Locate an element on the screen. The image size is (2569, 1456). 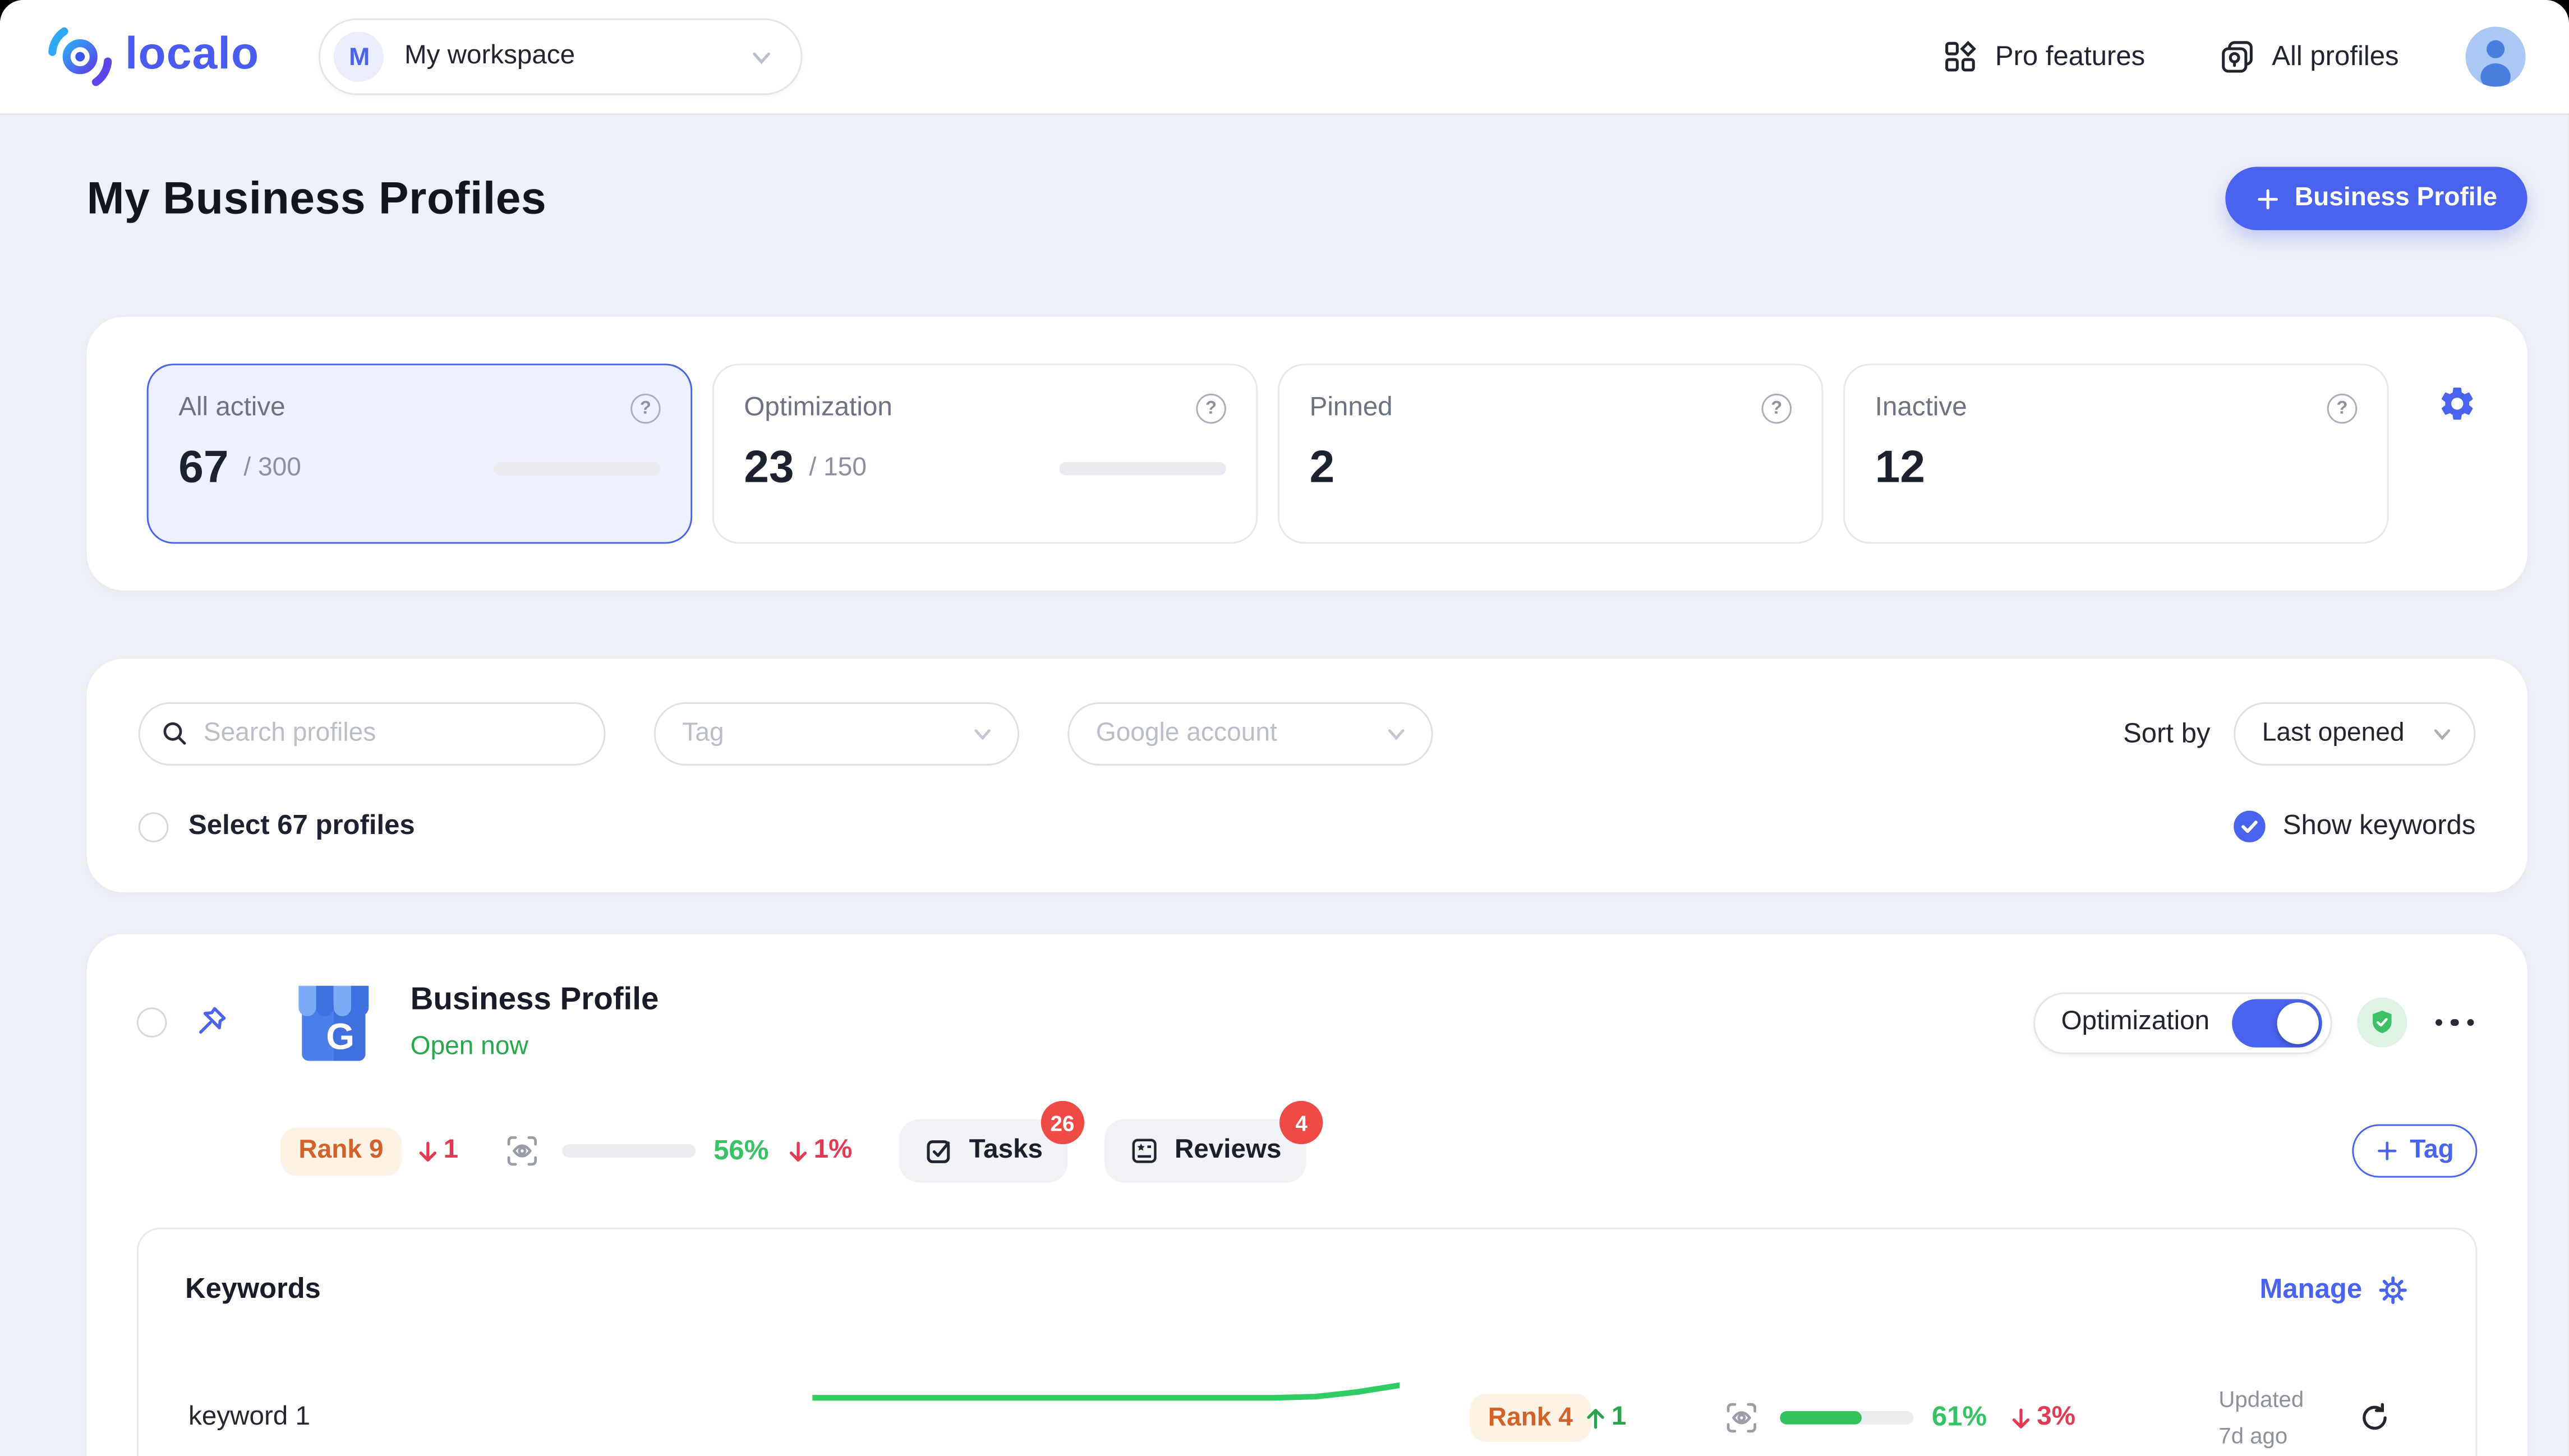
google-business-icon: G is located at coordinates (333, 1023).